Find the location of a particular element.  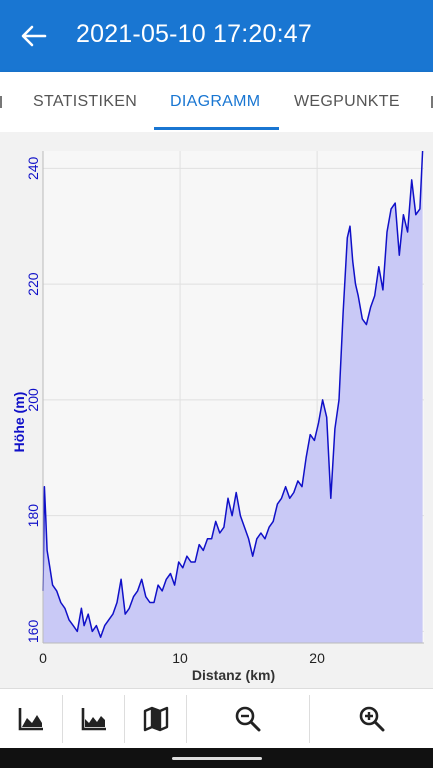

arrow-back-icon is located at coordinates (34, 36).